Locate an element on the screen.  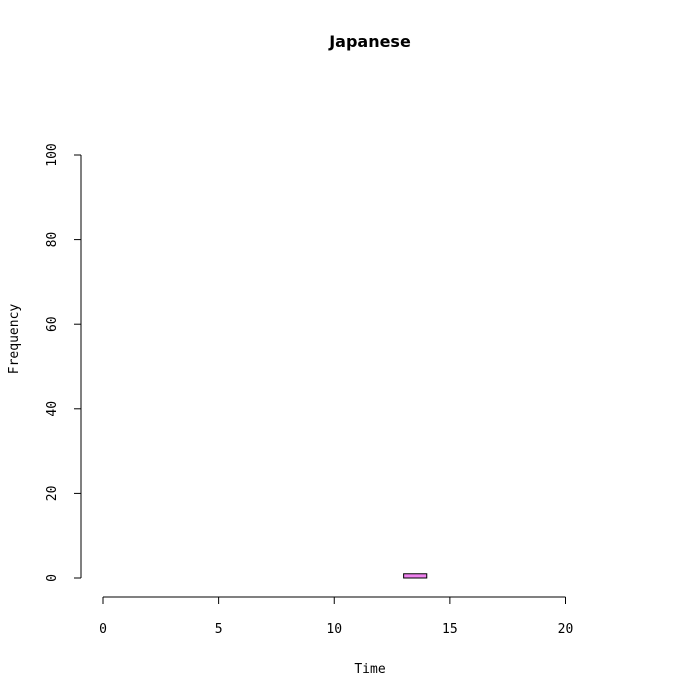
x-tick-label: 20 is located at coordinates (566, 629).